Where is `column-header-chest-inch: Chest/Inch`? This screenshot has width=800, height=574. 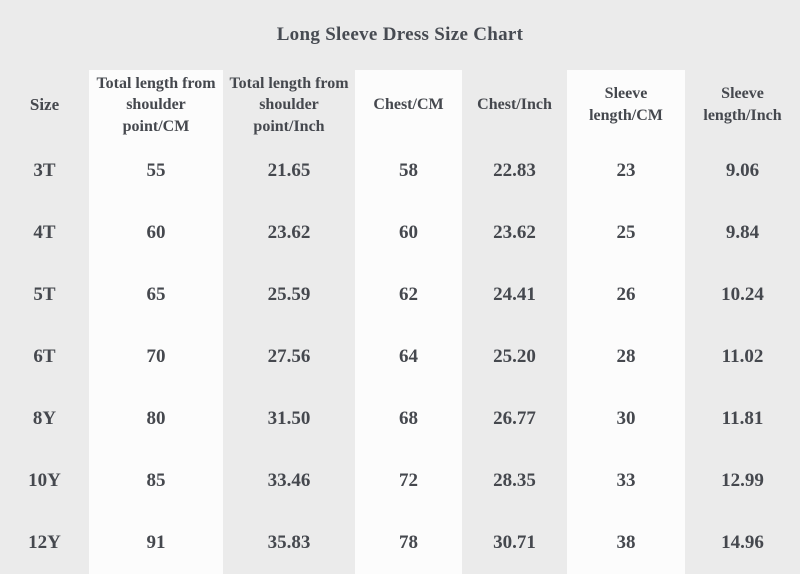
column-header-chest-inch: Chest/Inch is located at coordinates (514, 105).